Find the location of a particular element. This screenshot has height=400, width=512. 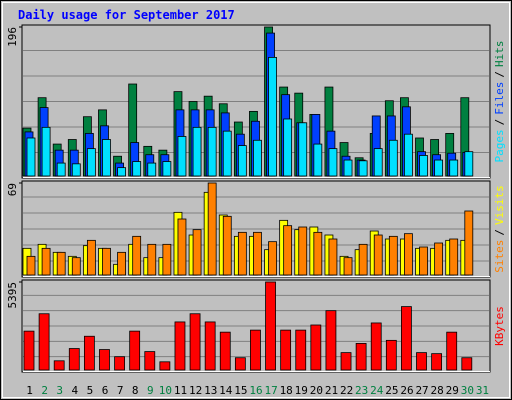

x-tick-label: 2 is located at coordinates (44, 390).